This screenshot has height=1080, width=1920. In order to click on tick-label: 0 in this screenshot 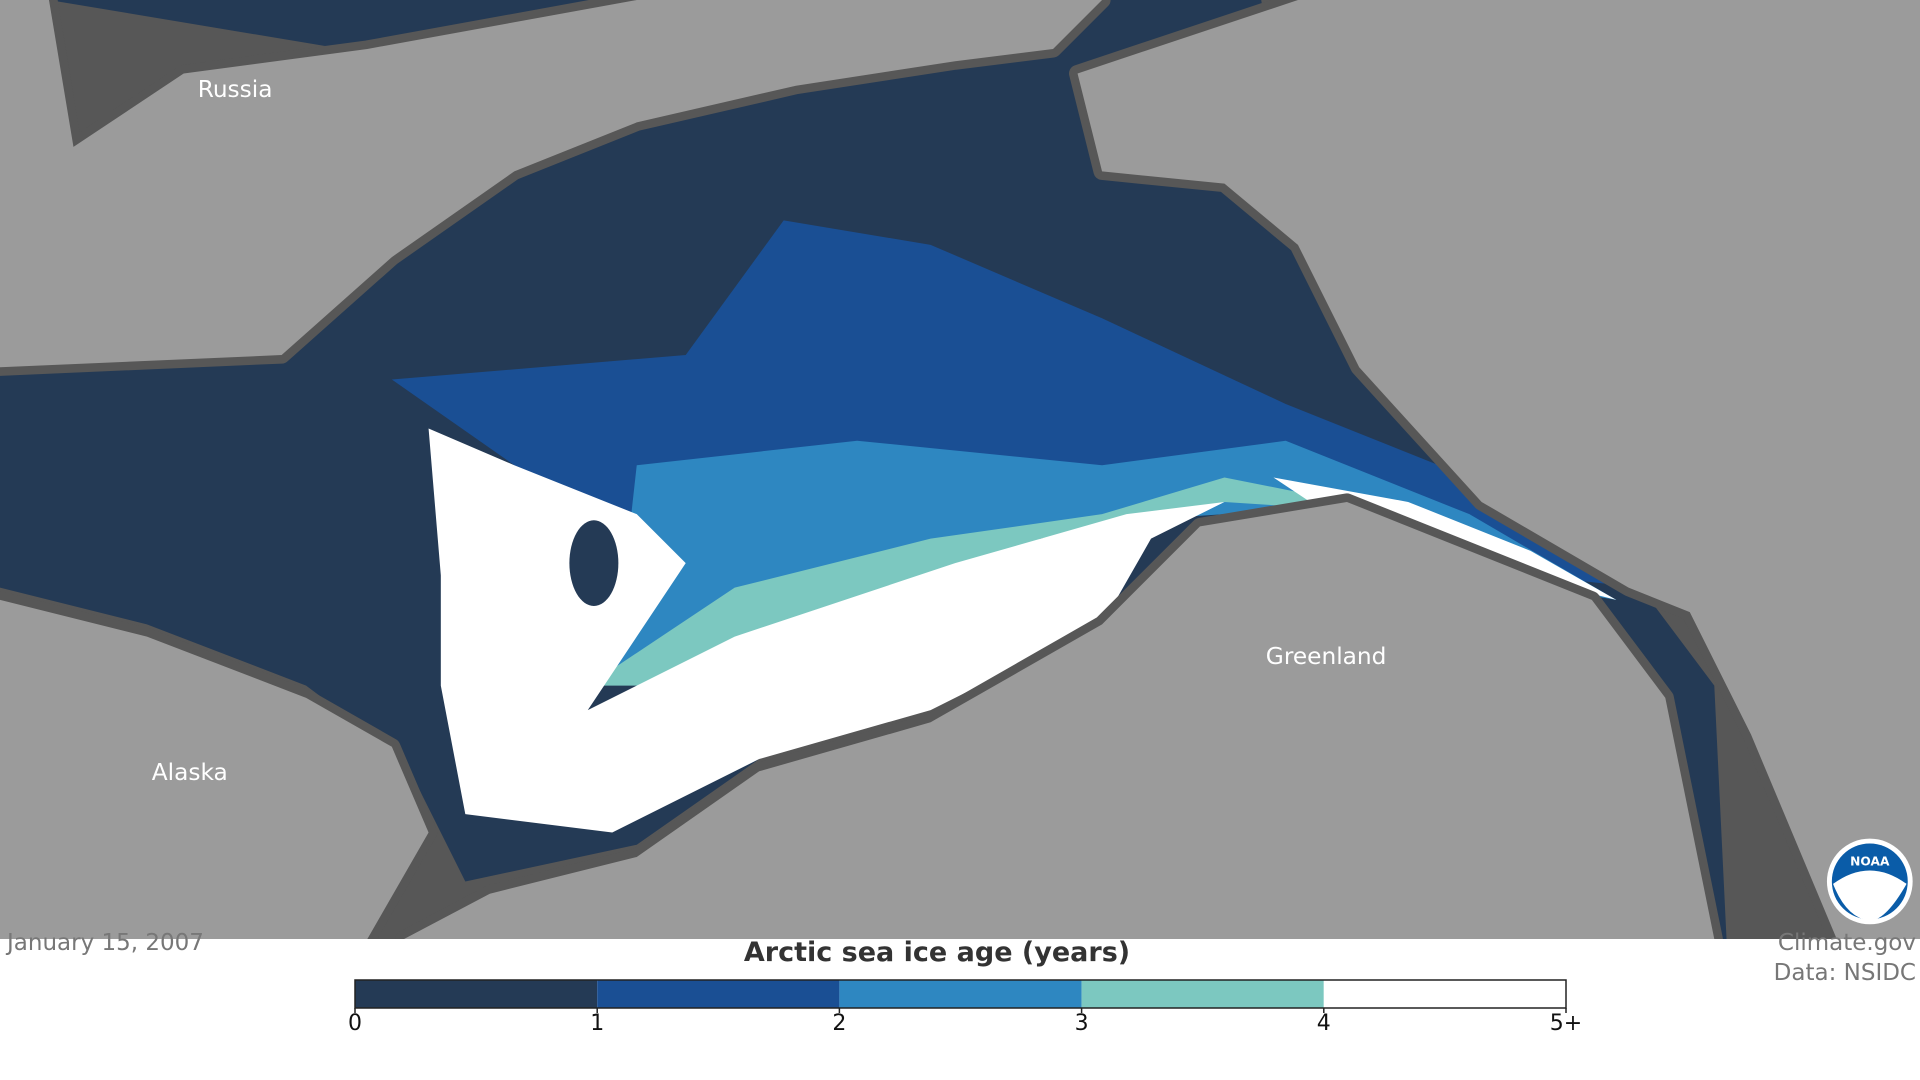, I will do `click(355, 1023)`.